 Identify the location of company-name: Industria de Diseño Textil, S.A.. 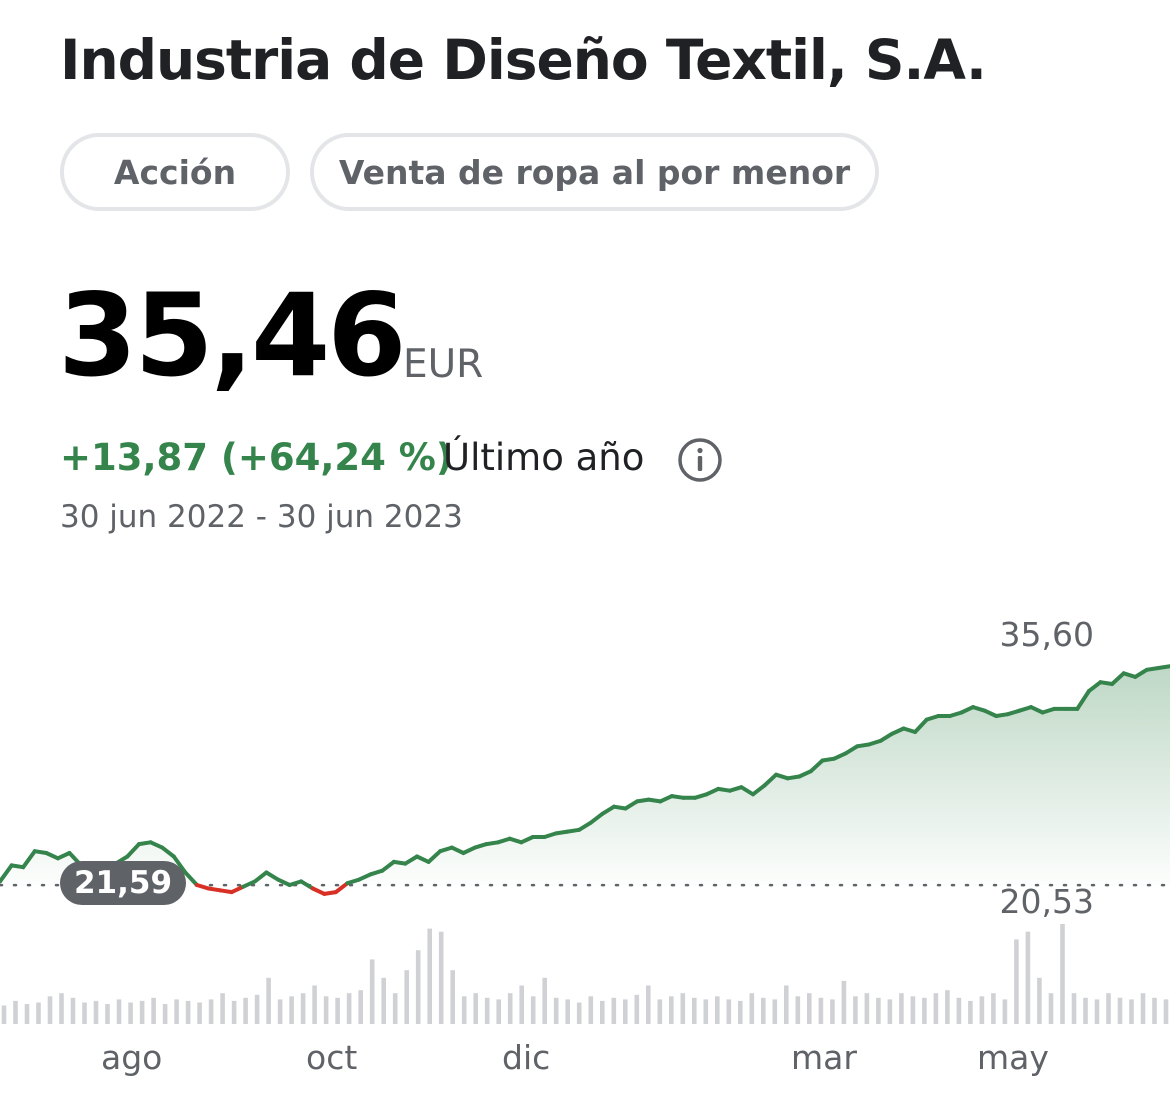
(523, 60).